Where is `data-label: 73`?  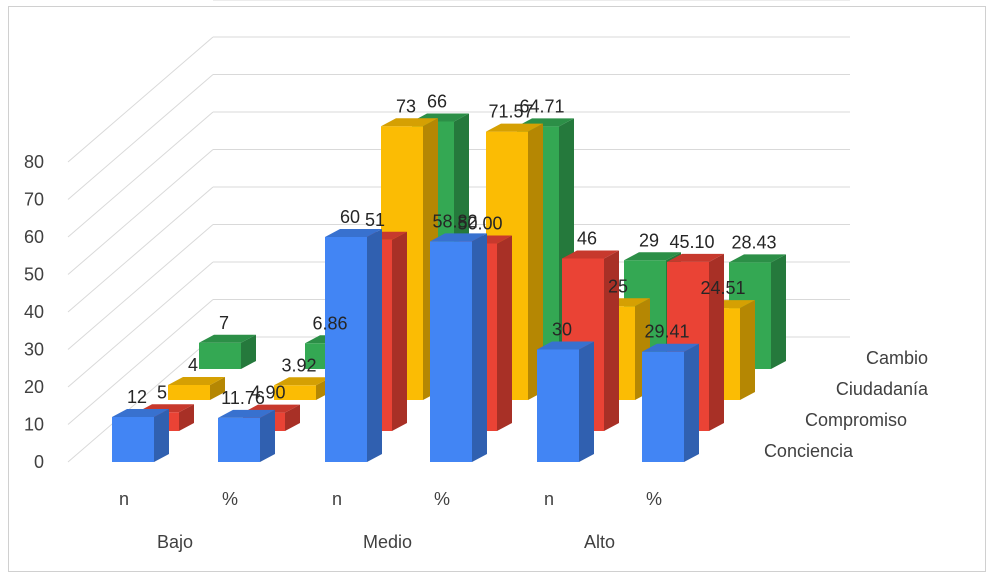
data-label: 73 is located at coordinates (406, 106).